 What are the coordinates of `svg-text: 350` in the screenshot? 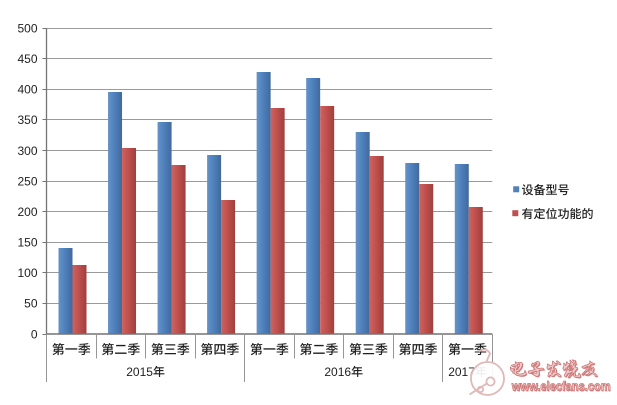 It's located at (27, 120).